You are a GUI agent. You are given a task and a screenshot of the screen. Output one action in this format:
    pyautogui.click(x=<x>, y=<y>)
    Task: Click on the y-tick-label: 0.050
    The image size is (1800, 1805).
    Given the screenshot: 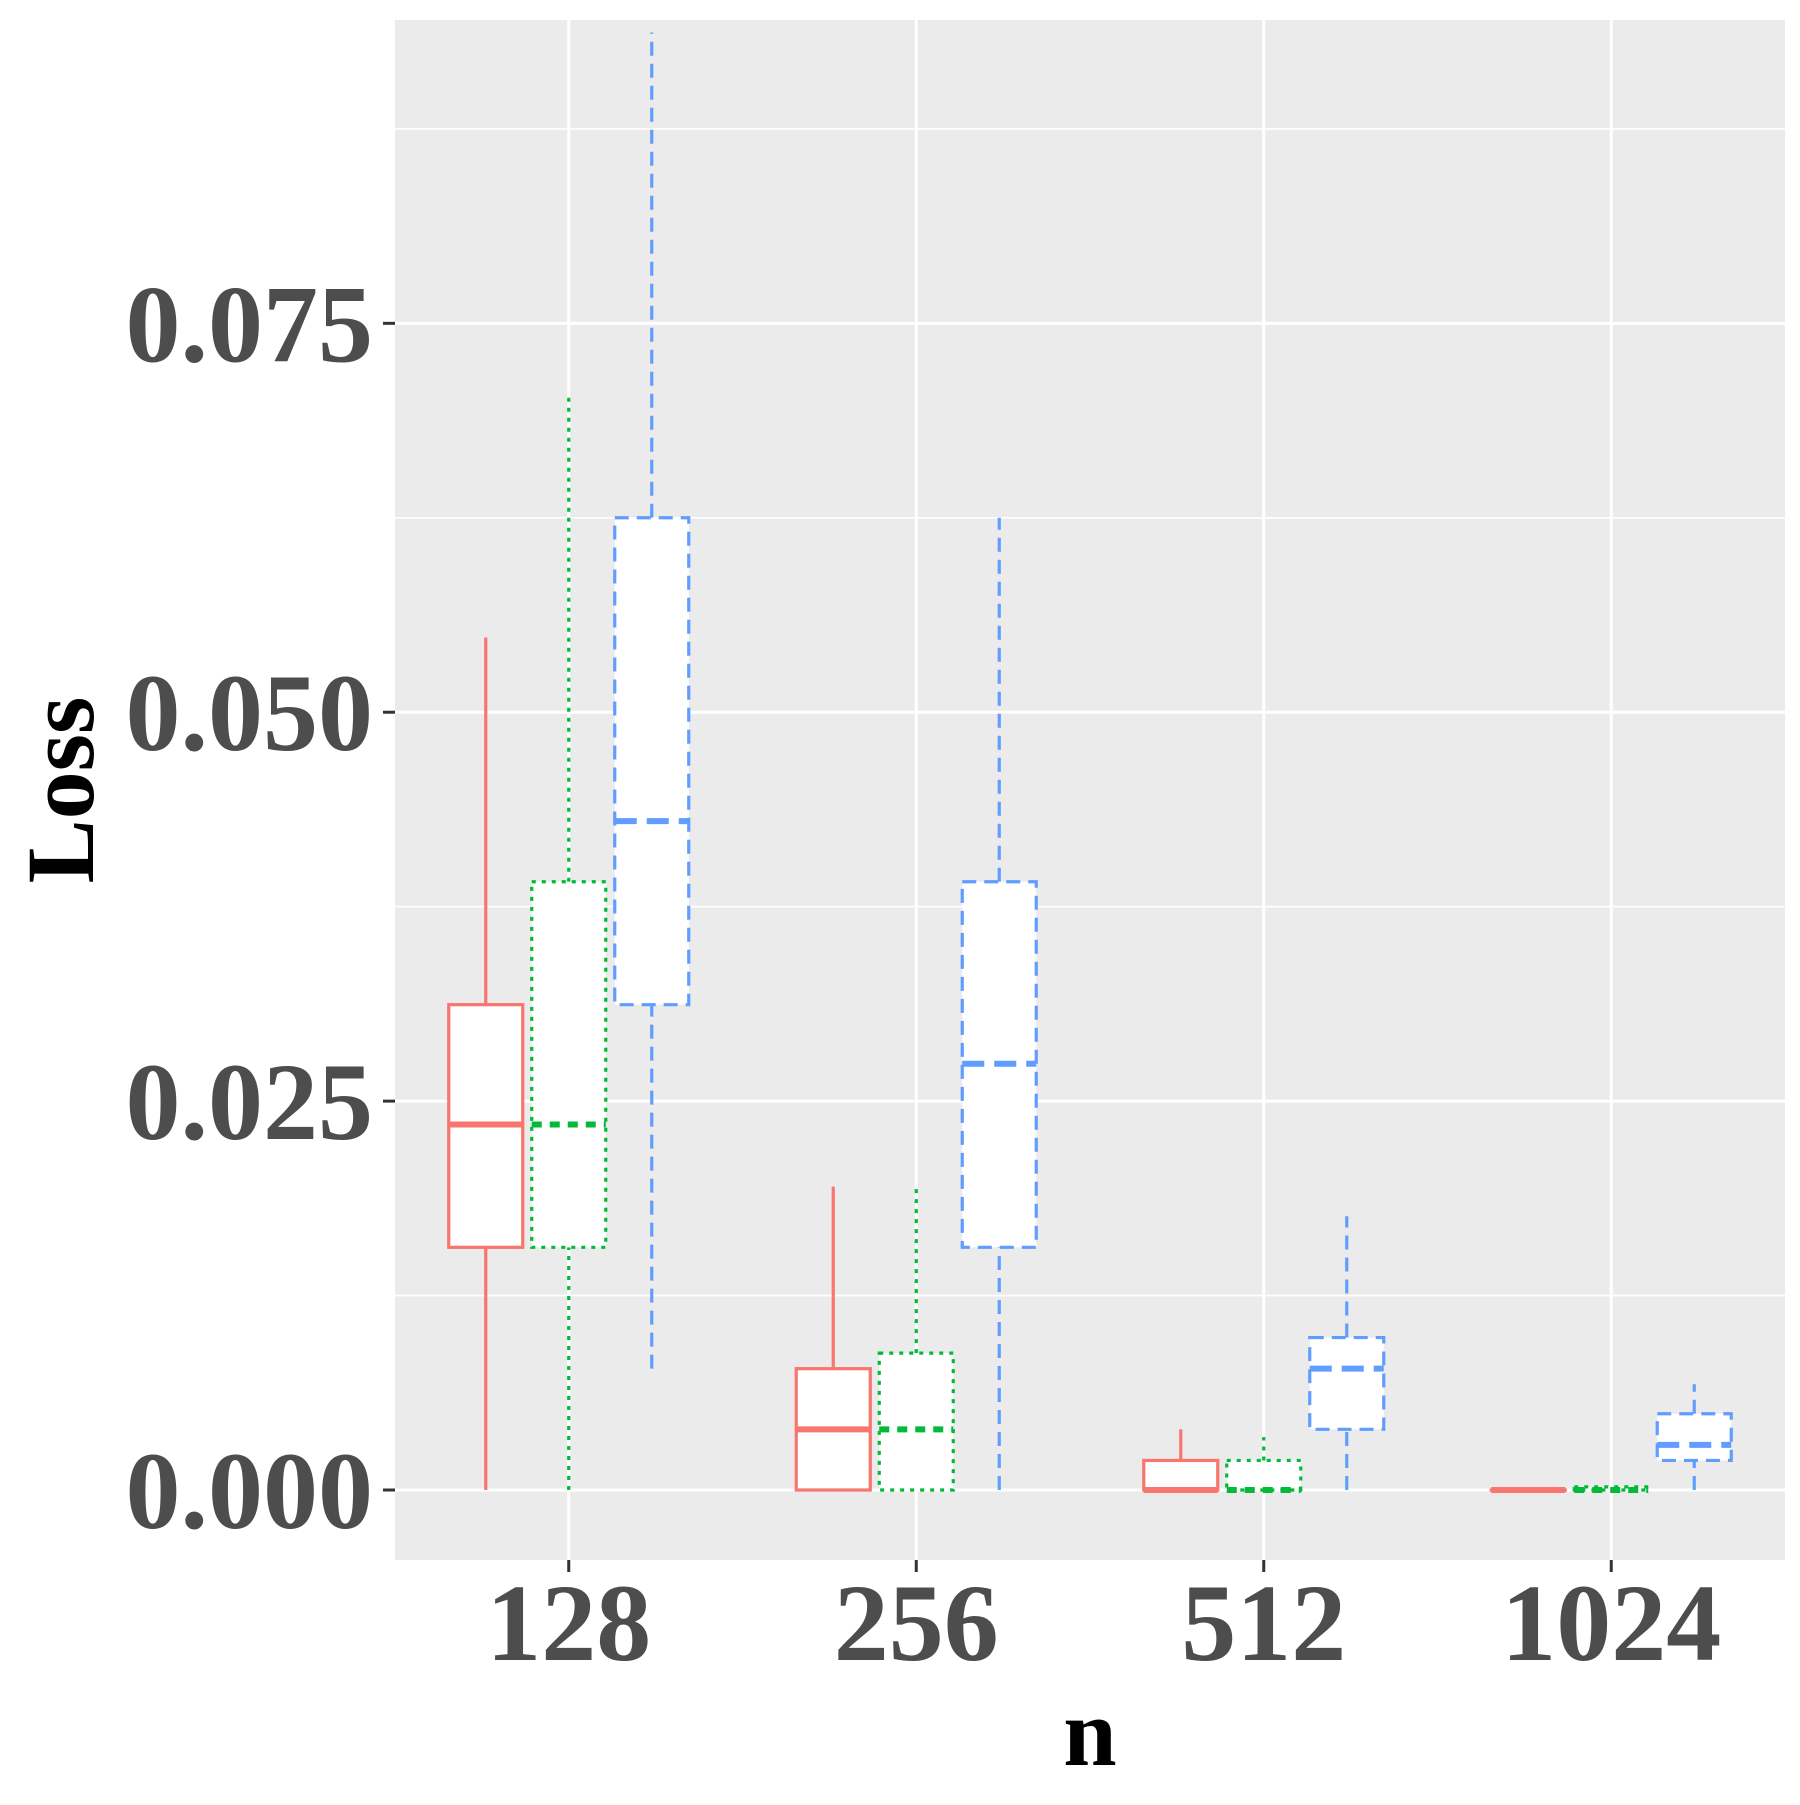 What is the action you would take?
    pyautogui.click(x=250, y=713)
    